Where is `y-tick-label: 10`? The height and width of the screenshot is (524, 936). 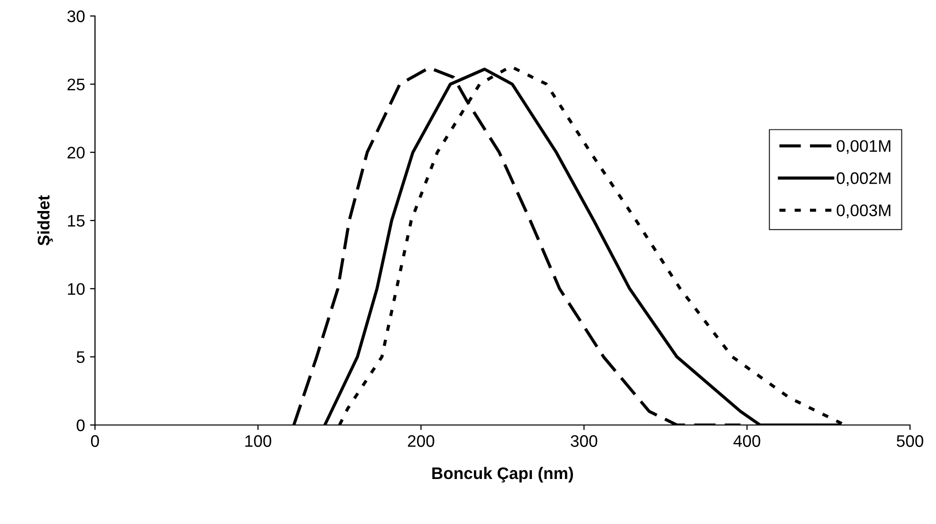
y-tick-label: 10 is located at coordinates (76, 289).